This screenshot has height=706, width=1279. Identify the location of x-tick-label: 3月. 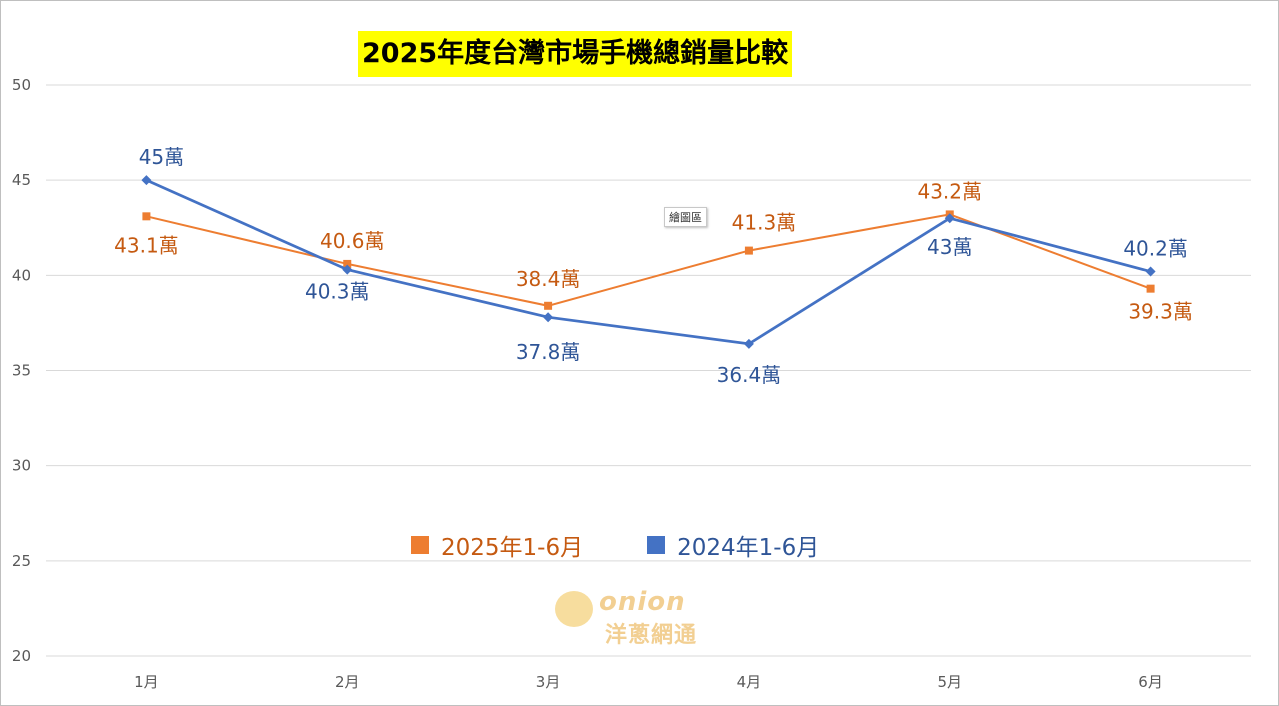
(548, 682).